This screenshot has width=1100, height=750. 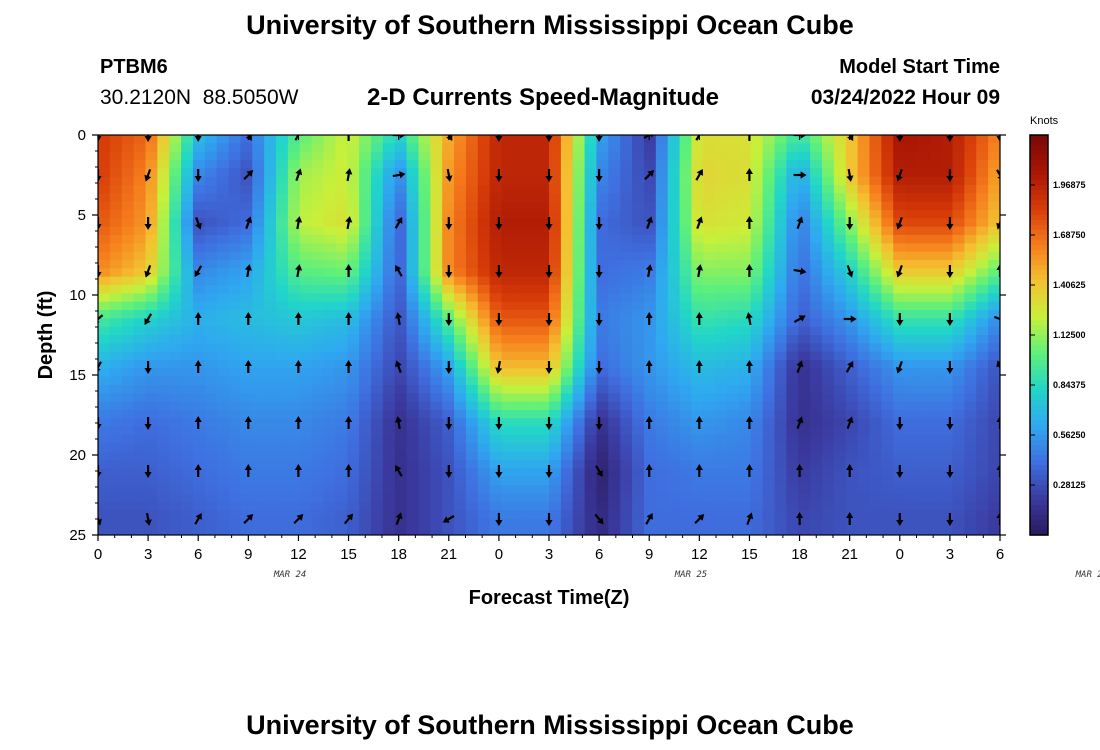 I want to click on date-label: MAR 25, so click(x=691, y=575).